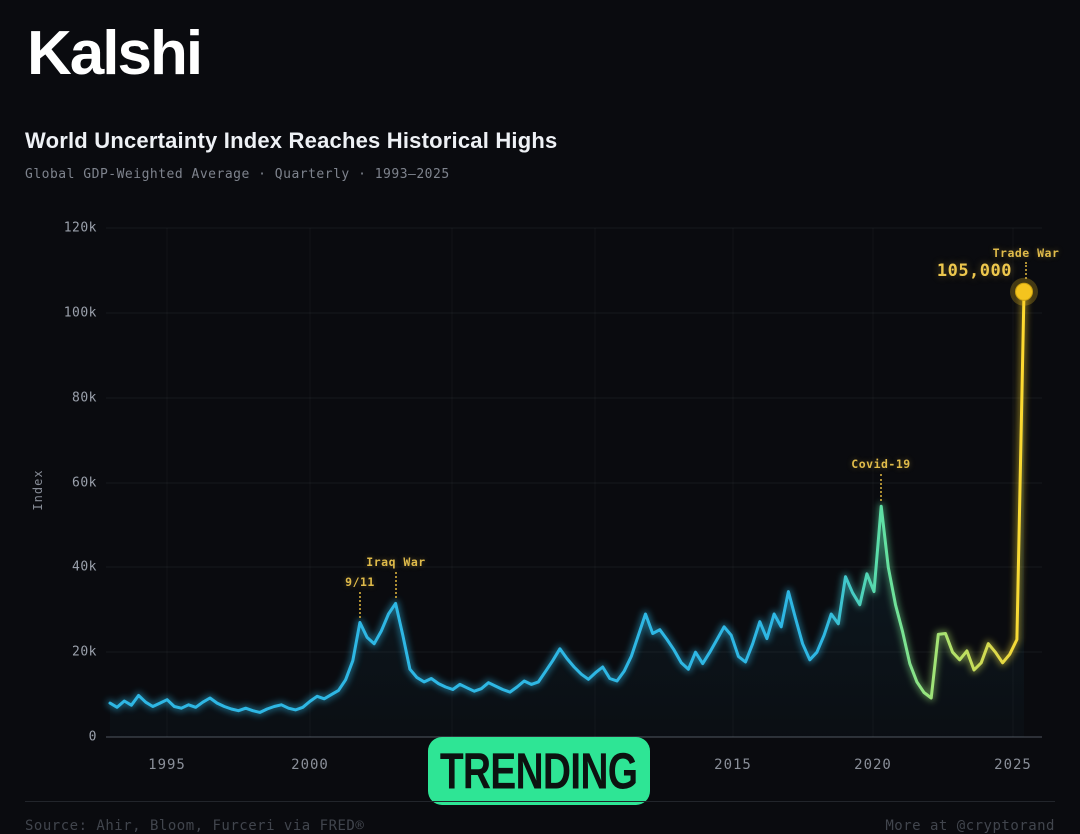 The height and width of the screenshot is (834, 1080). I want to click on y-tick-60k: 60k, so click(84, 483).